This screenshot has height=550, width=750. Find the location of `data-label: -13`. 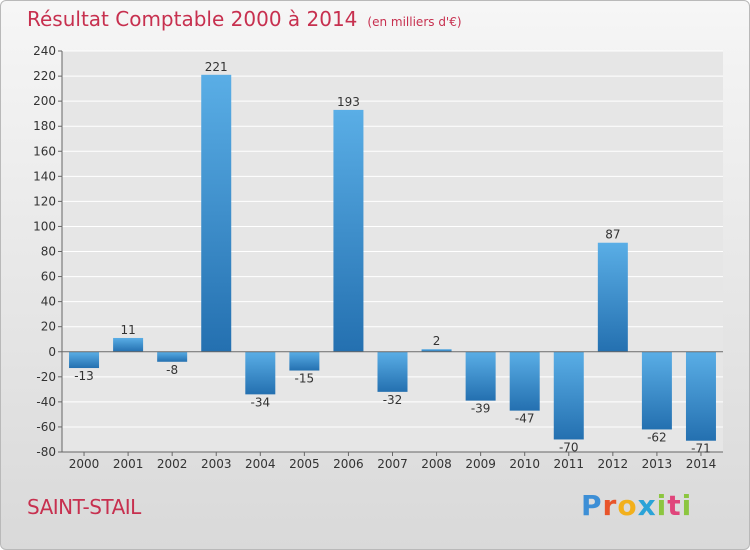

data-label: -13 is located at coordinates (84, 376).